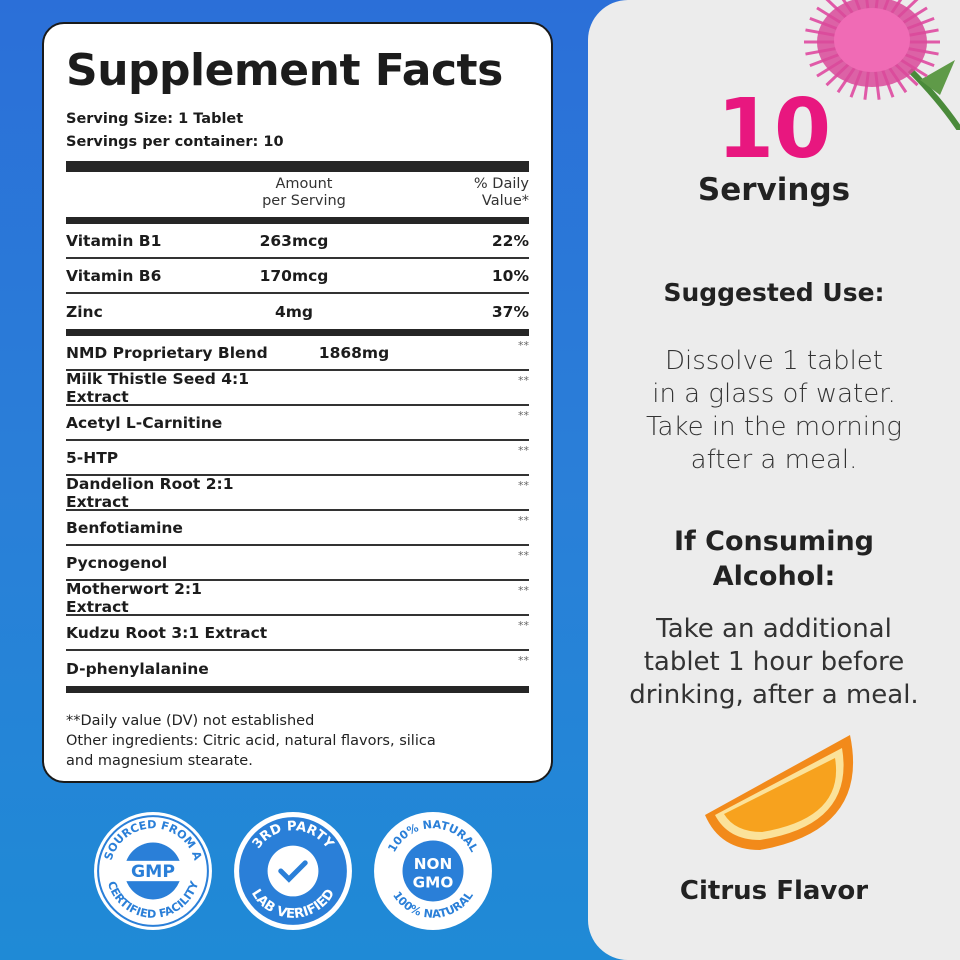 This screenshot has width=960, height=960. Describe the element at coordinates (297, 563) in the screenshot. I see `table-row: Pycnogenol **` at that location.